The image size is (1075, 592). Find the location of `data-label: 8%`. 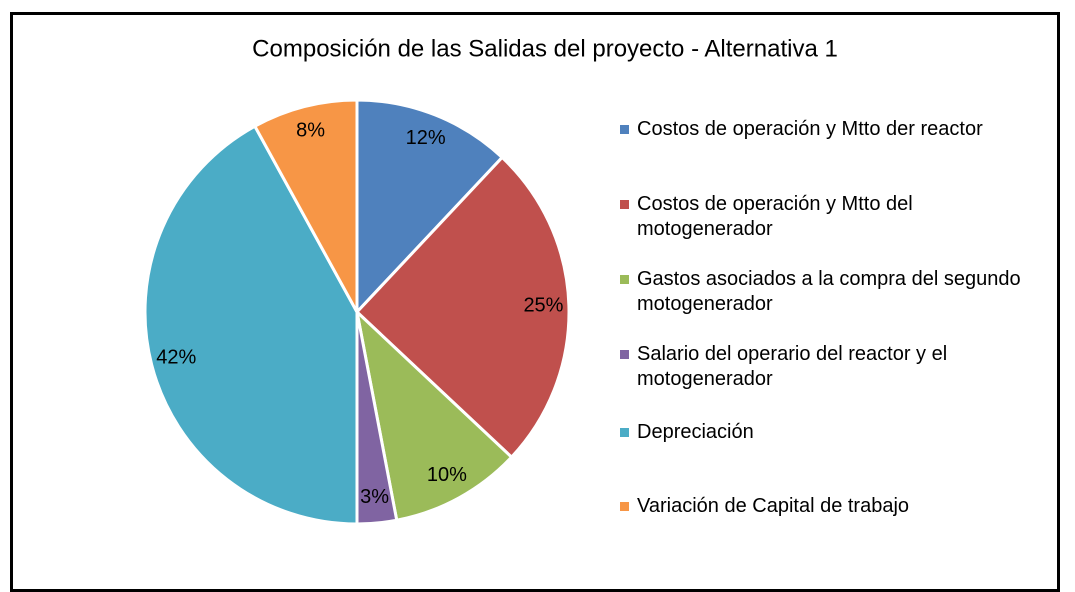

data-label: 8% is located at coordinates (310, 131).